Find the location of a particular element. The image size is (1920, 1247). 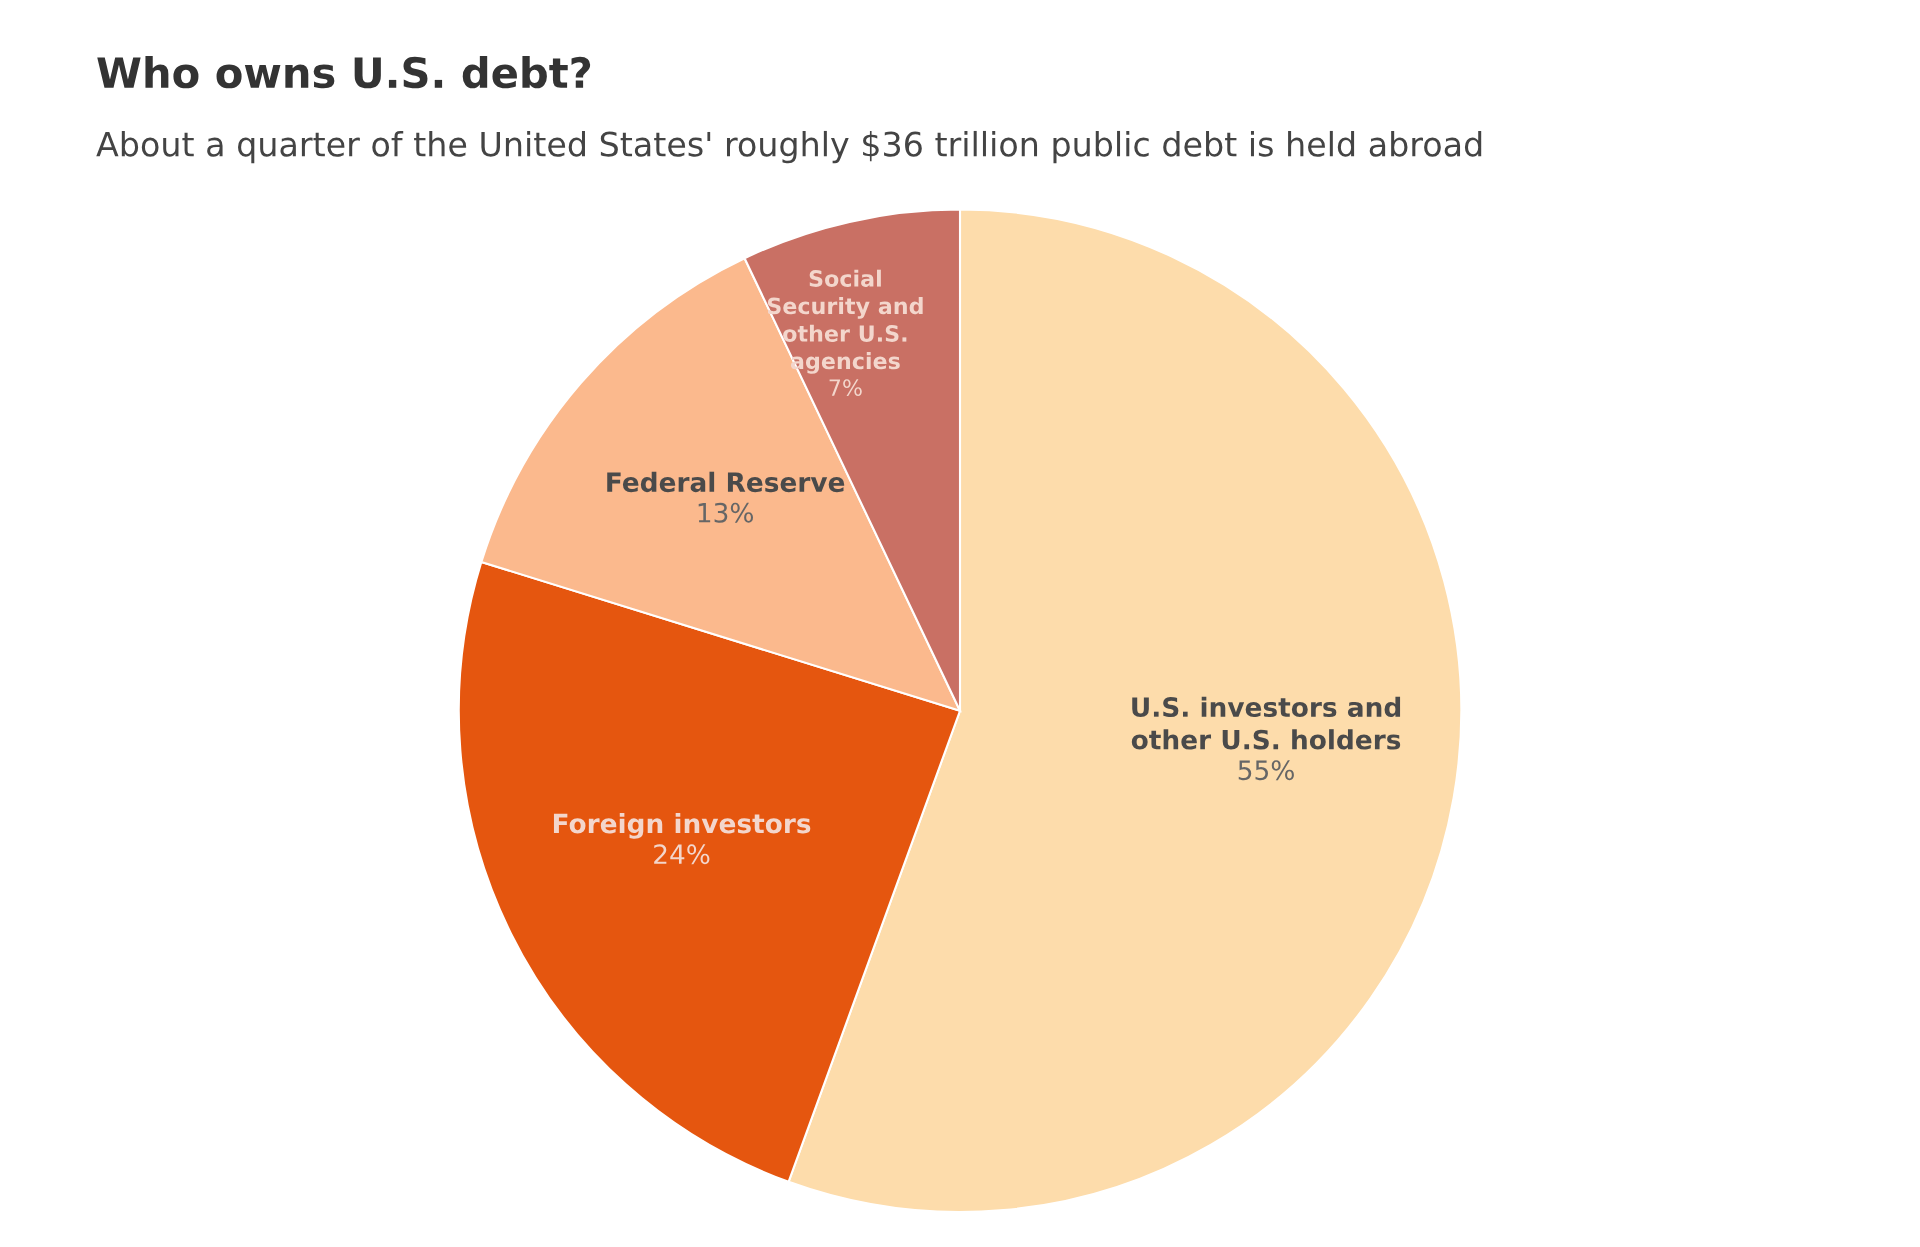

data-label: 7% is located at coordinates (845, 388).